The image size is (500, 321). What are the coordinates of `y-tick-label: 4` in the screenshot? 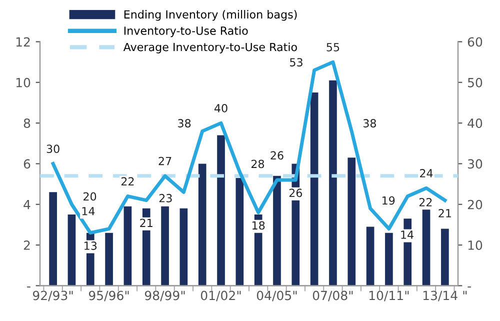 It's located at (27, 205).